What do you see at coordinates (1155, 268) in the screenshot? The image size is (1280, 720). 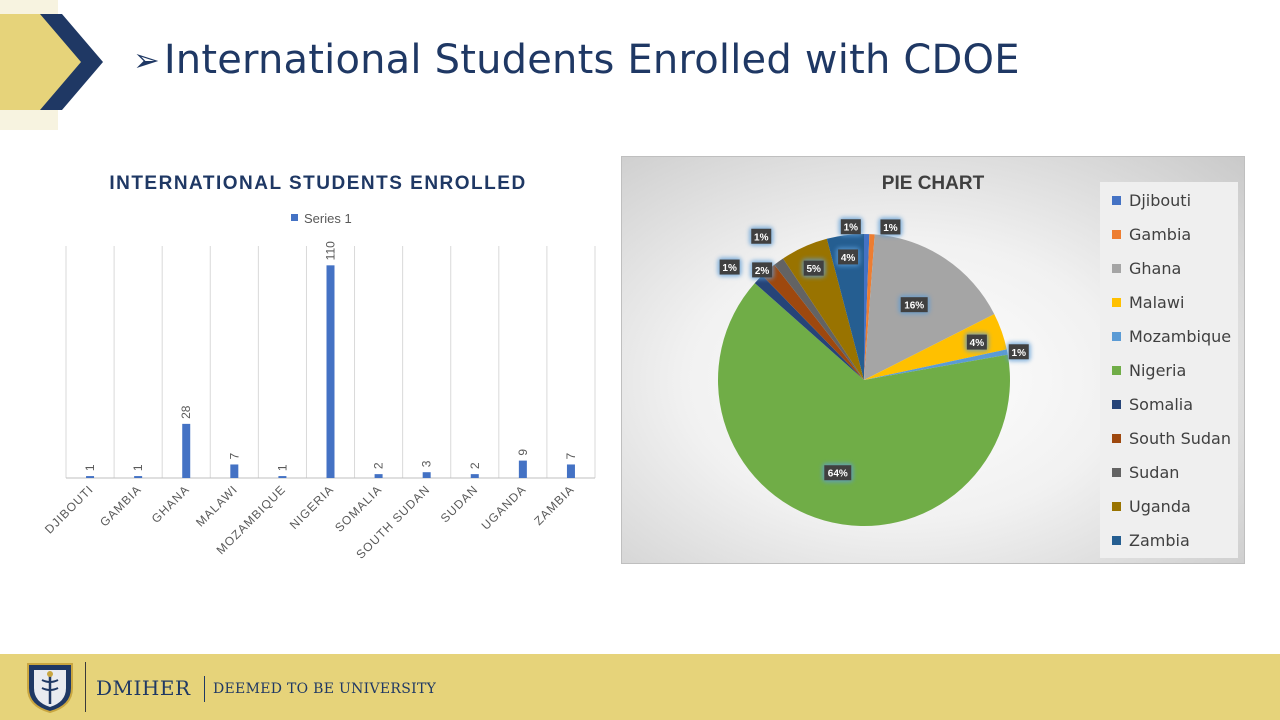 I see `legend-label: Ghana` at bounding box center [1155, 268].